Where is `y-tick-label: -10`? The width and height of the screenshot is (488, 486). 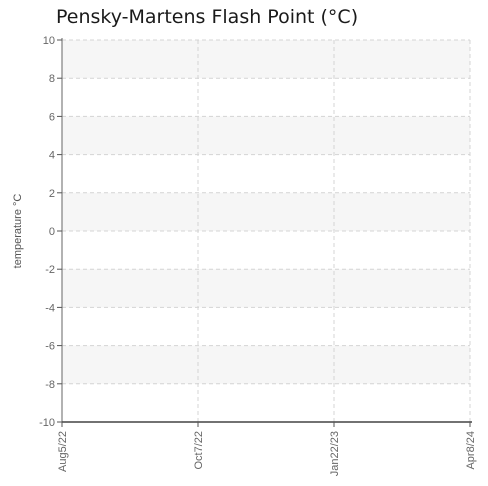
y-tick-label: -10 is located at coordinates (47, 423).